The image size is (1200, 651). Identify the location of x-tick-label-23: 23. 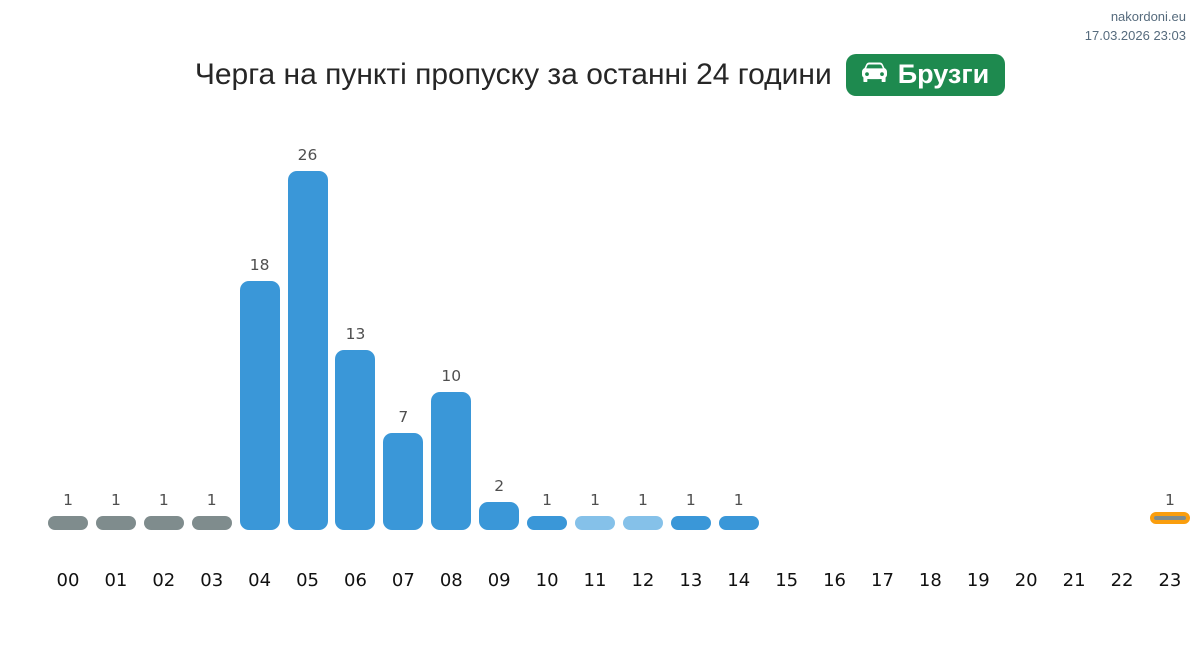
(1170, 580).